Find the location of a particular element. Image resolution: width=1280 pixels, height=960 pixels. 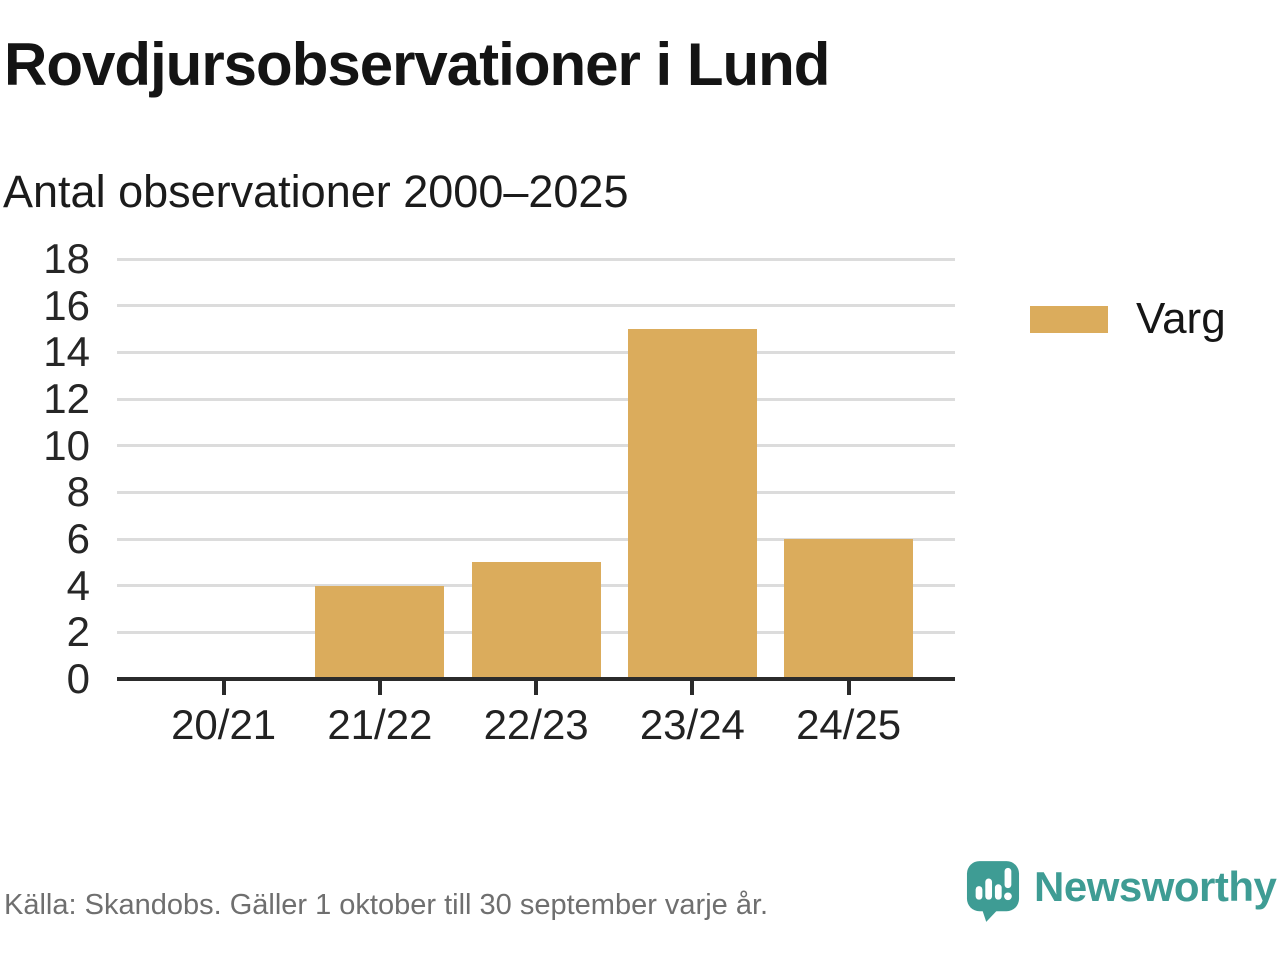

y-tick-label-6: 6 is located at coordinates (78, 538).